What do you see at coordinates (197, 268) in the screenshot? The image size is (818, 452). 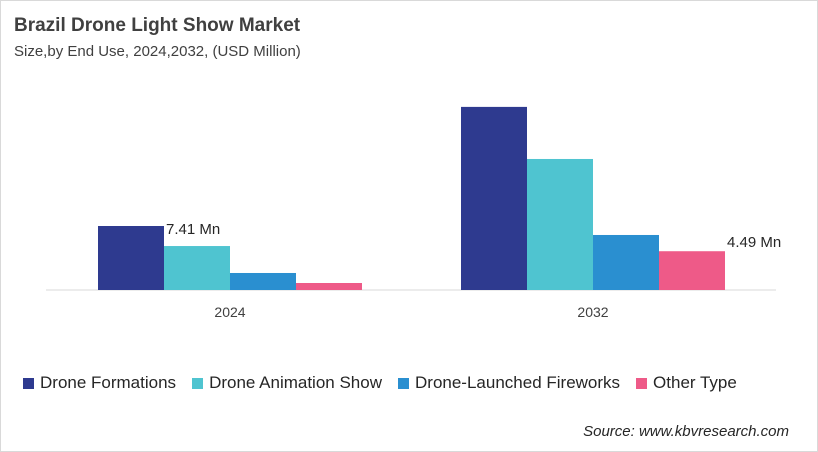 I see `bar-drone-animation-show-2024` at bounding box center [197, 268].